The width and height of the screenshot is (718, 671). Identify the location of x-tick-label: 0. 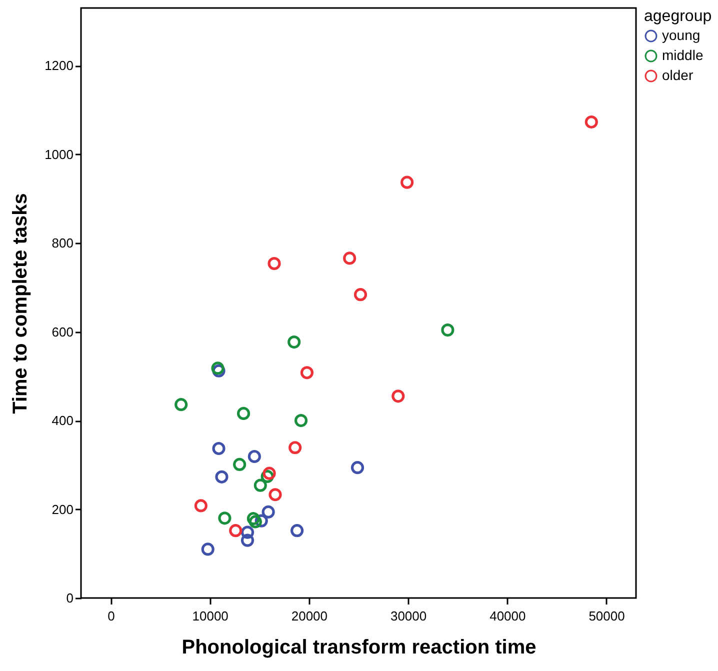
(111, 616).